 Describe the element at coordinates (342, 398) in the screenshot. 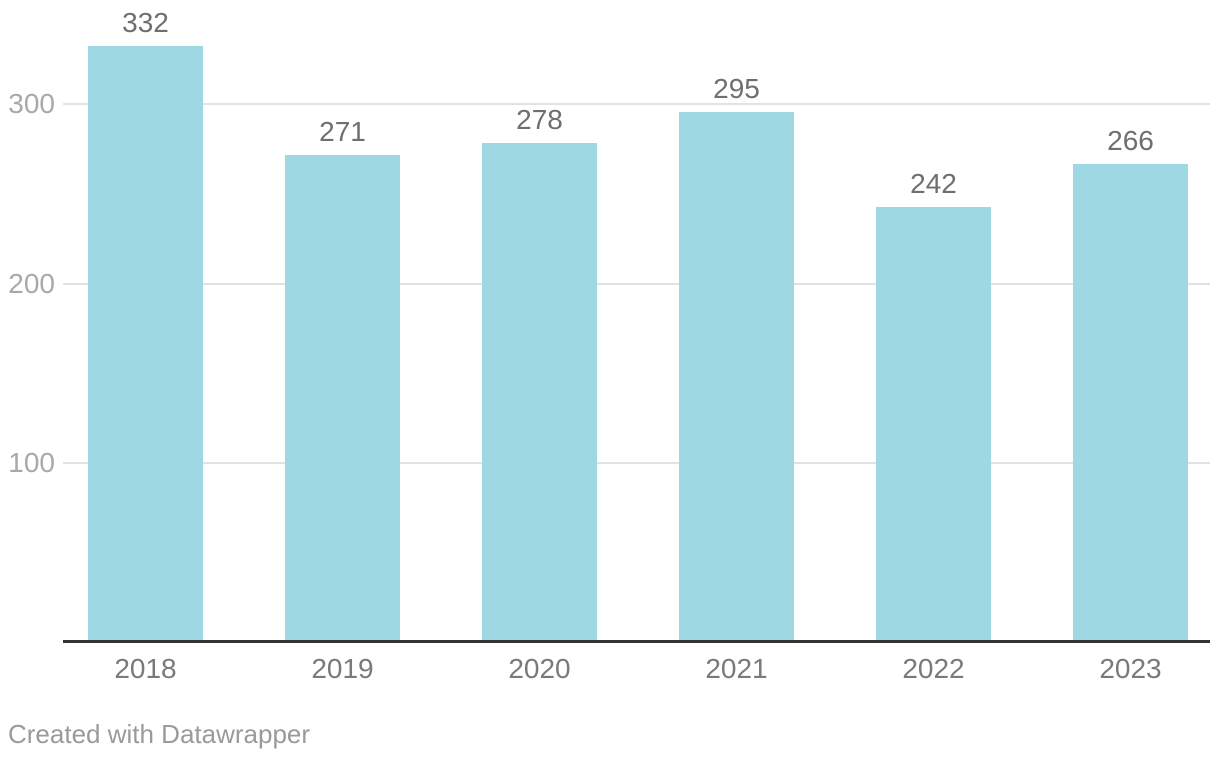

I see `bar-2019` at that location.